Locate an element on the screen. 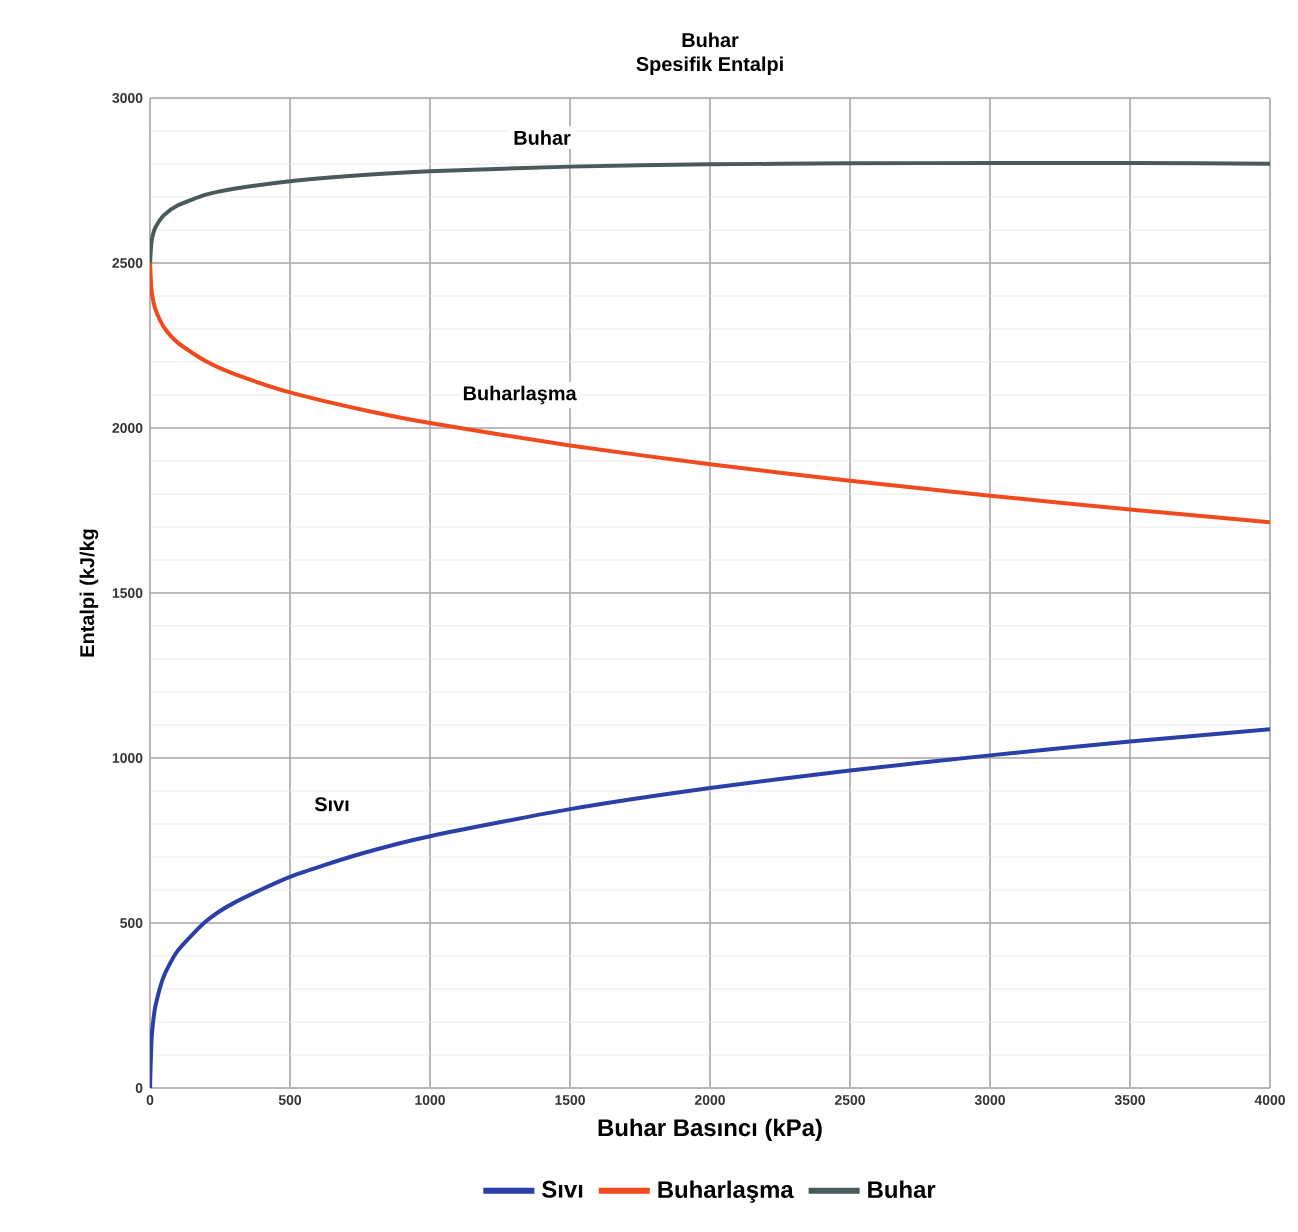 The width and height of the screenshot is (1298, 1232). legend-label: Buharlaşma is located at coordinates (726, 1191).